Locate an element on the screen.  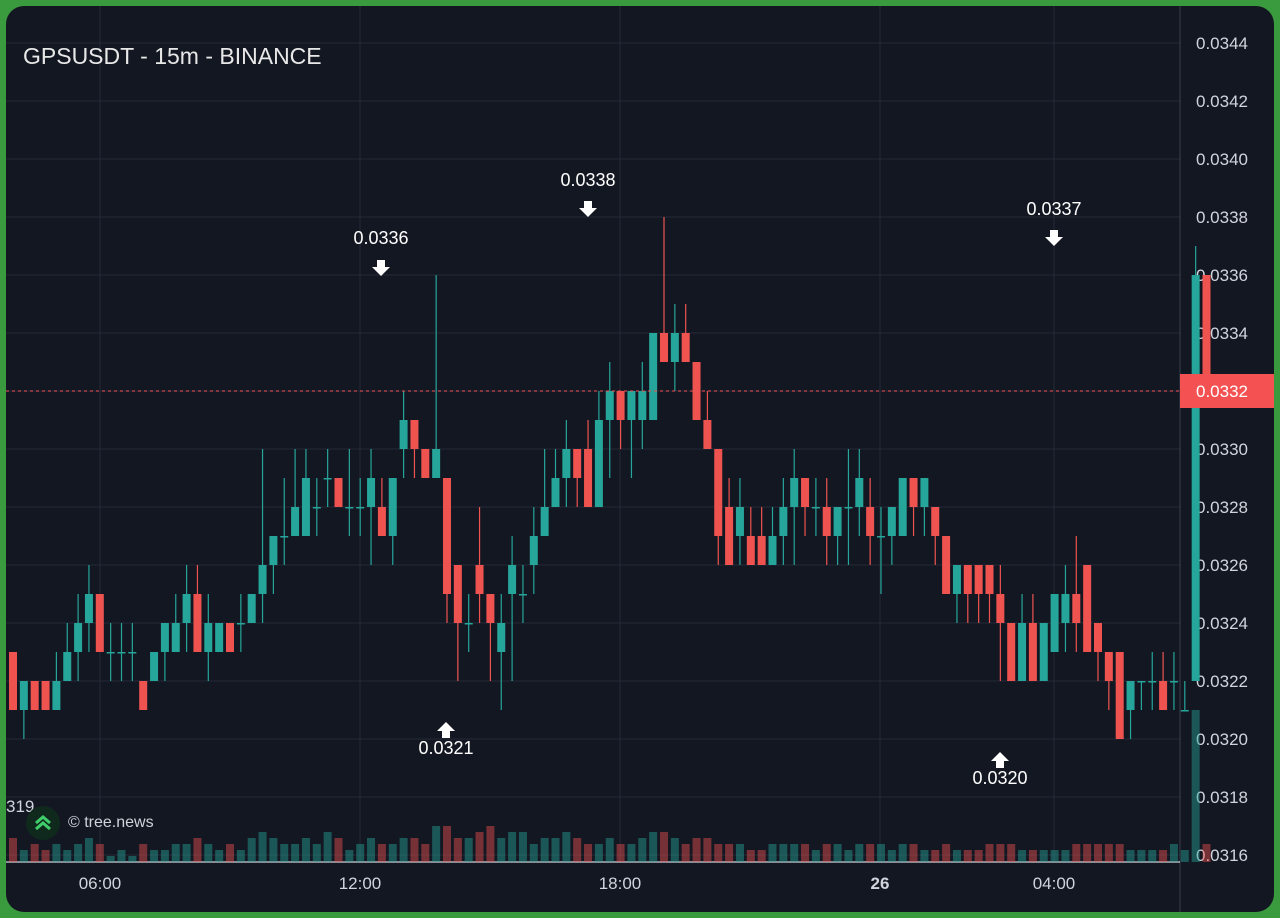
y-tick-label: 0.0326 is located at coordinates (1222, 565).